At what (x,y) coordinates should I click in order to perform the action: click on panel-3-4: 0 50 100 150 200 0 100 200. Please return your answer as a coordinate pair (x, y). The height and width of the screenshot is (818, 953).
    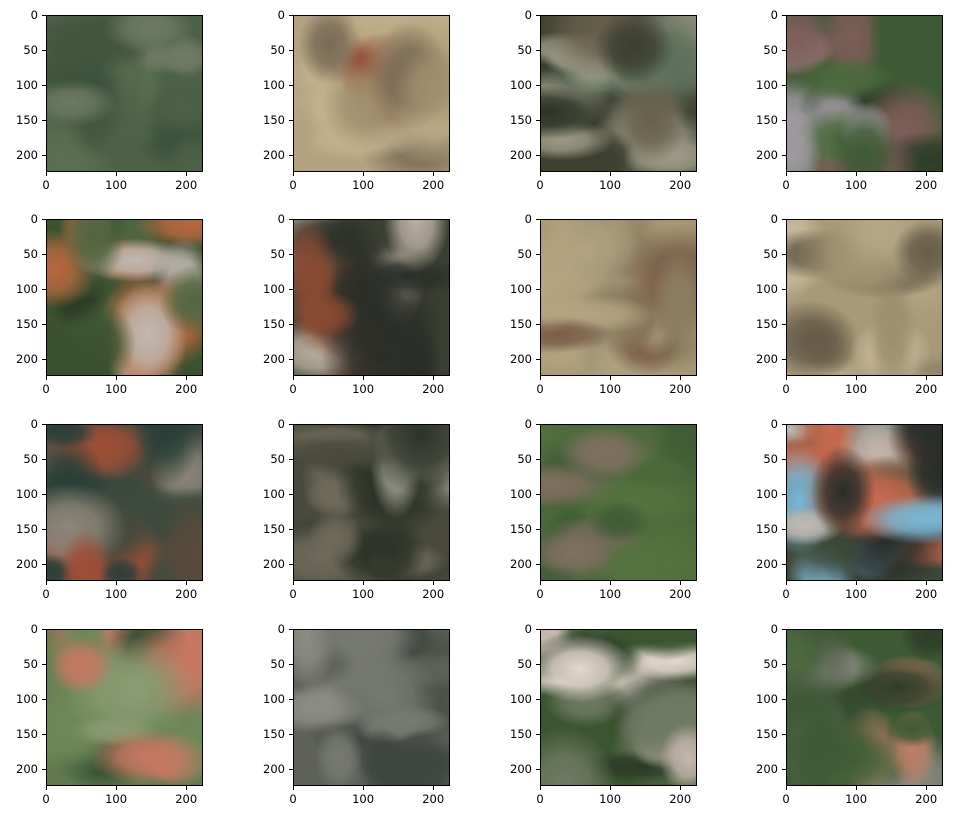
    Looking at the image, I should click on (849, 509).